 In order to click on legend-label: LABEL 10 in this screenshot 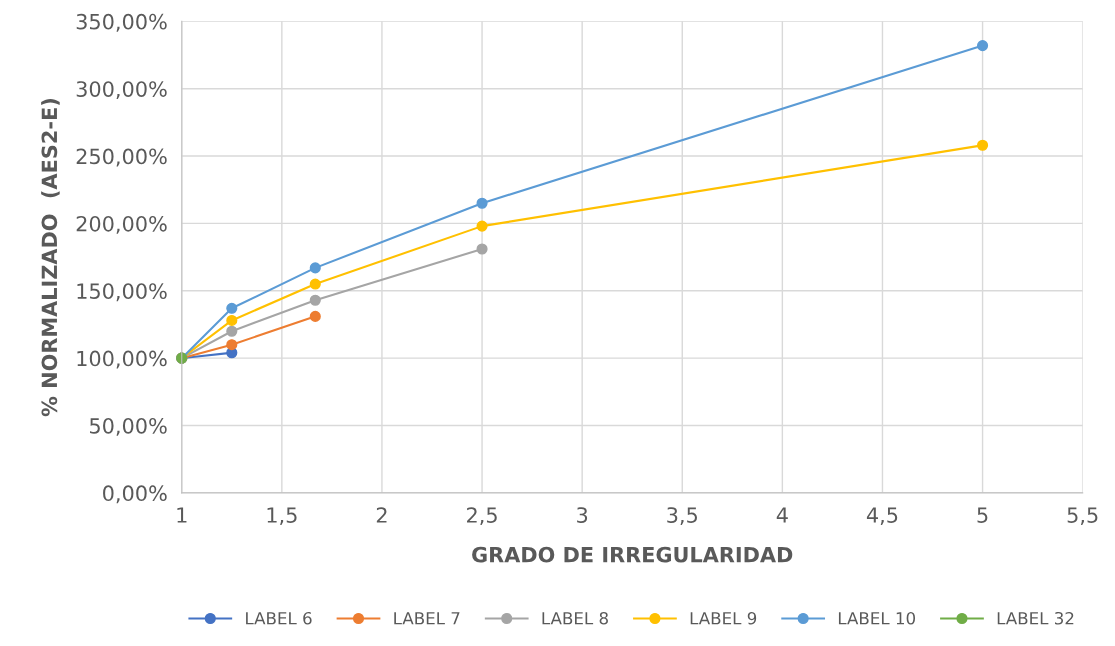, I will do `click(877, 618)`.